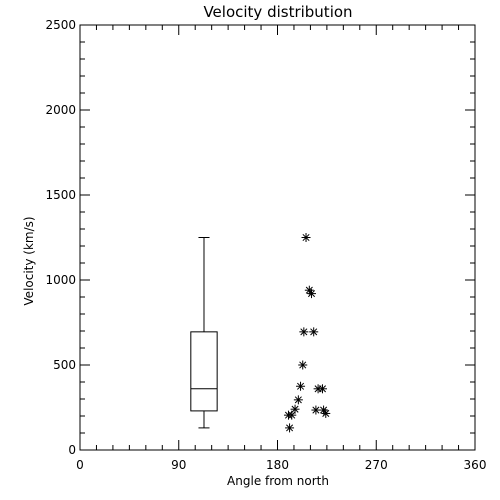 This screenshot has height=500, width=500. I want to click on chart-title: Velocity distribution, so click(277, 12).